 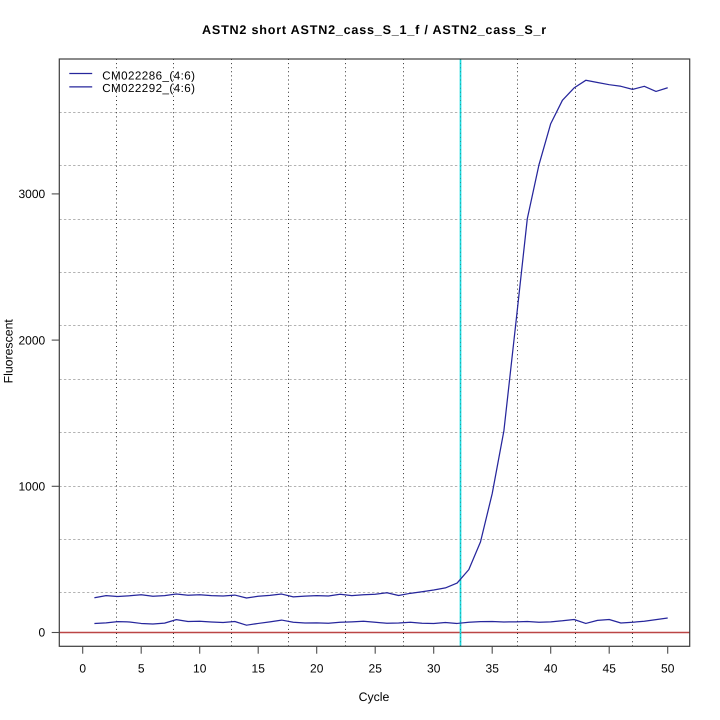 What do you see at coordinates (31, 194) in the screenshot?
I see `svg-text: 3000` at bounding box center [31, 194].